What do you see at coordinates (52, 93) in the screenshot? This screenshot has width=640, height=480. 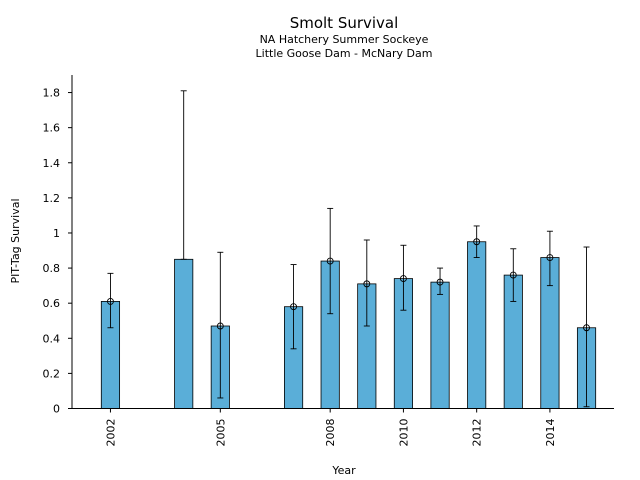 I see `y-tick-label-9: 1.8` at bounding box center [52, 93].